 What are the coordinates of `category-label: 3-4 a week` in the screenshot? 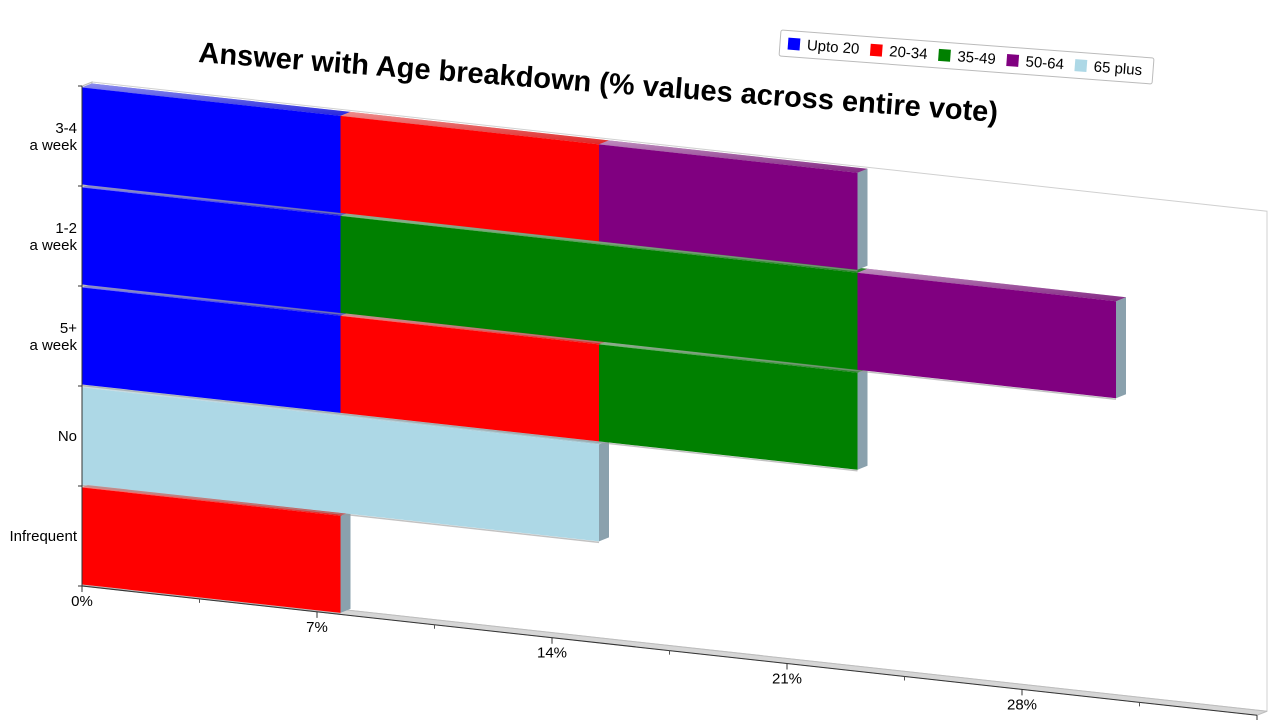 It's located at (53, 137).